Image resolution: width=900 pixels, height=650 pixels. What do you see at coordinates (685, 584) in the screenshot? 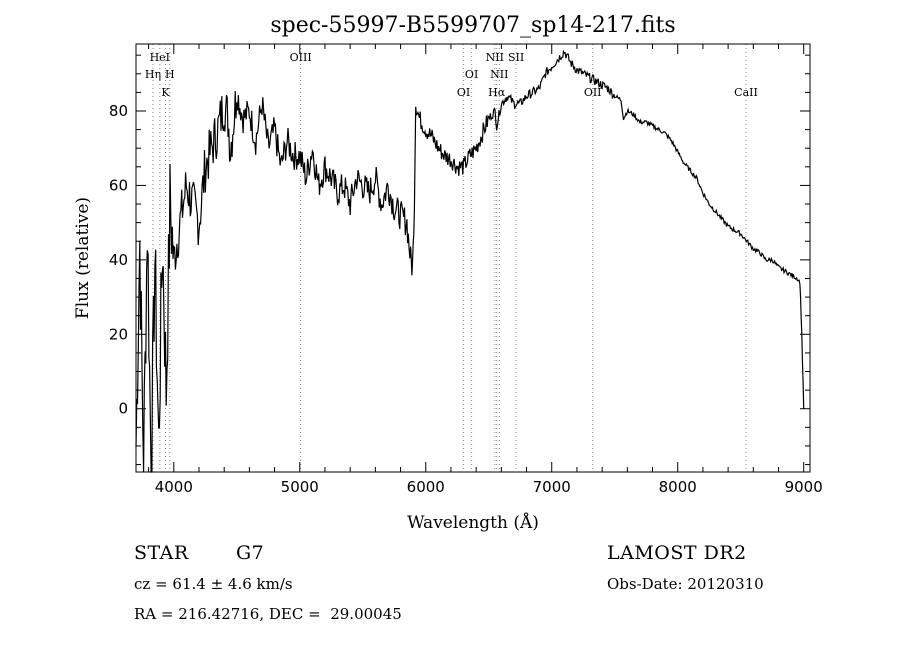
I see `observation-date: Obs-Date: 20120310` at bounding box center [685, 584].